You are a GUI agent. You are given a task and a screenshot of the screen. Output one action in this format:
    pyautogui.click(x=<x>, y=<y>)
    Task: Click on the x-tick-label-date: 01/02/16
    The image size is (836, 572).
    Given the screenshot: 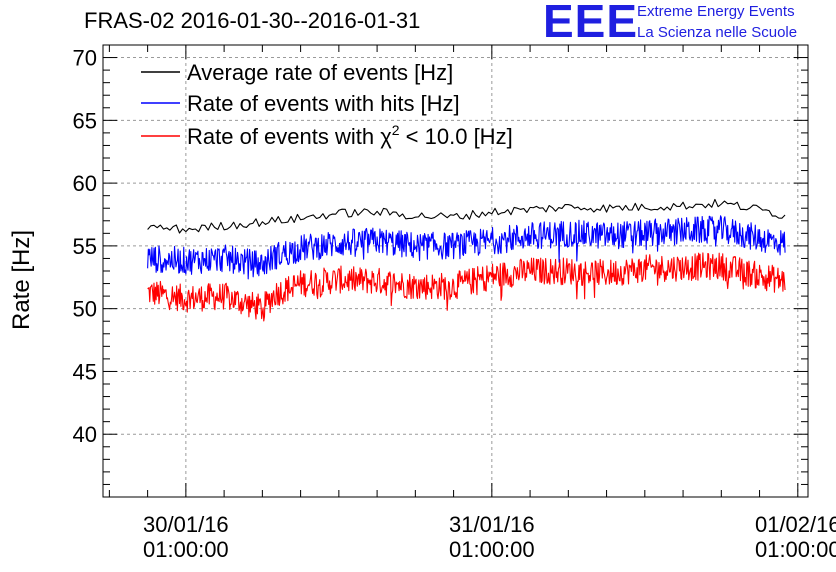 What is the action you would take?
    pyautogui.click(x=795, y=524)
    